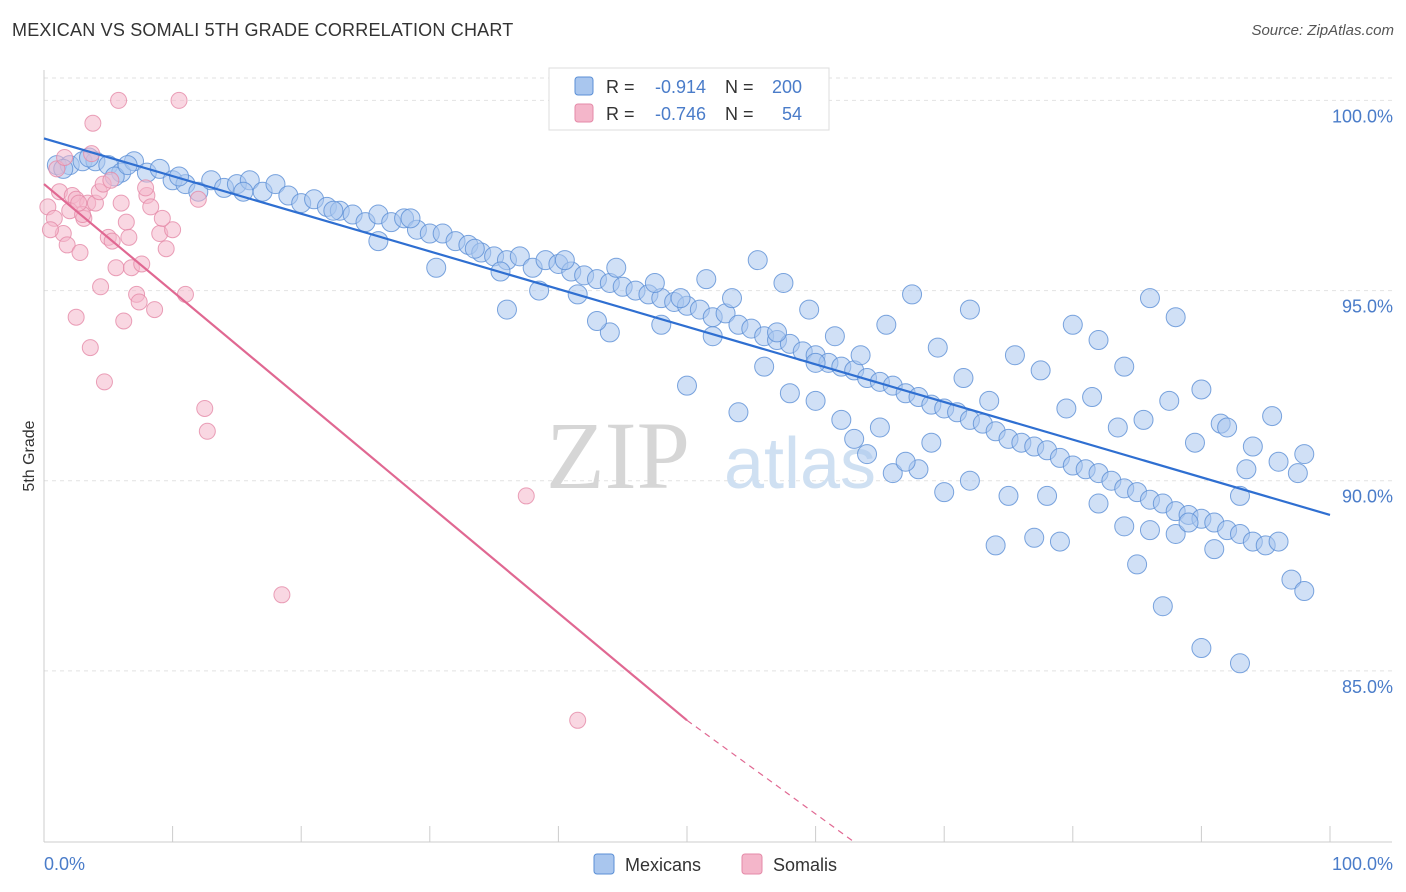 This screenshot has height=892, width=1406. Describe the element at coordinates (1367, 497) in the screenshot. I see `y-tick-label: 90.0%` at that location.